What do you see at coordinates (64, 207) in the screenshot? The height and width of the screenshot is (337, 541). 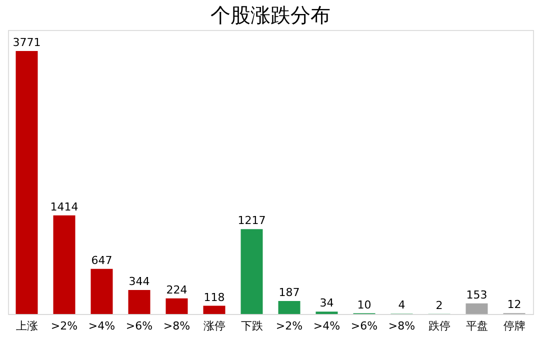 I see `data-label: 1414` at bounding box center [64, 207].